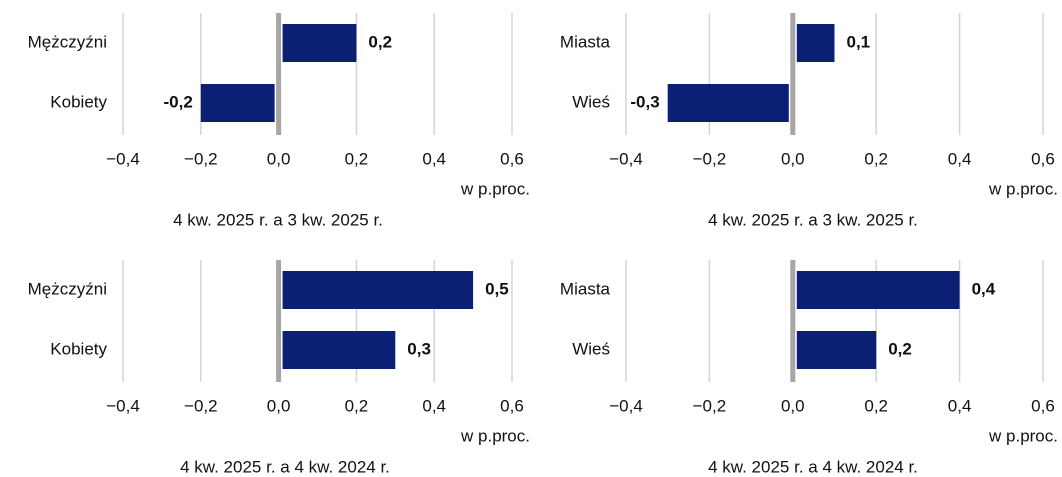  Describe the element at coordinates (178, 101) in the screenshot. I see `value-label: -0,2` at that location.